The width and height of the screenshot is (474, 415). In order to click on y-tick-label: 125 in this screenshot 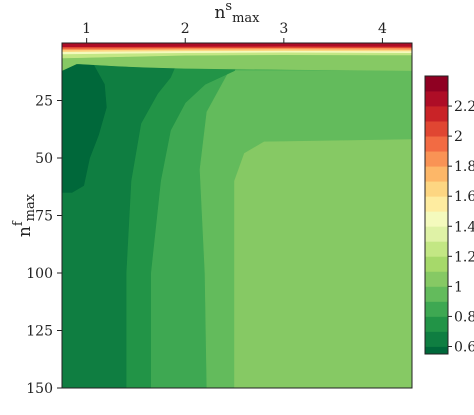, I will do `click(39, 332)`.